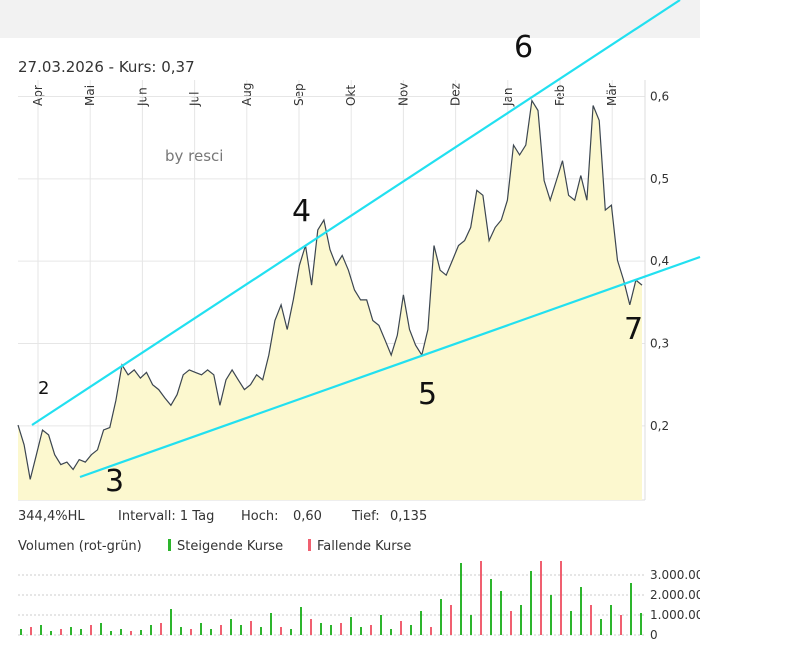 This screenshot has width=790, height=653. What do you see at coordinates (612, 94) in the screenshot?
I see `x-tick-label: Mär` at bounding box center [612, 94].